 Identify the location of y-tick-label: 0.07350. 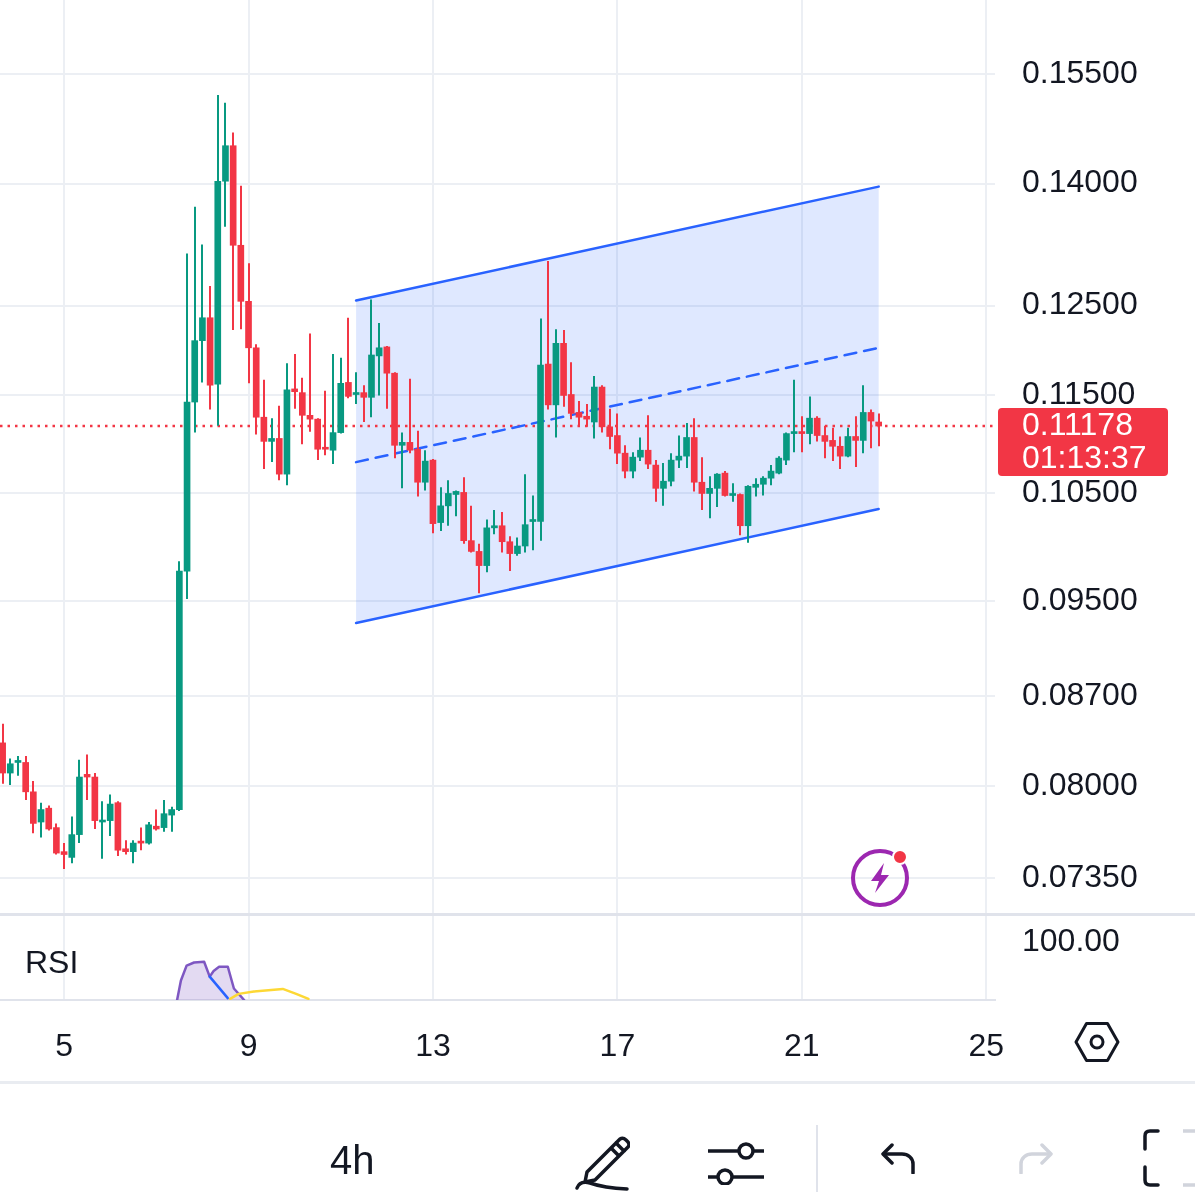
(1080, 875).